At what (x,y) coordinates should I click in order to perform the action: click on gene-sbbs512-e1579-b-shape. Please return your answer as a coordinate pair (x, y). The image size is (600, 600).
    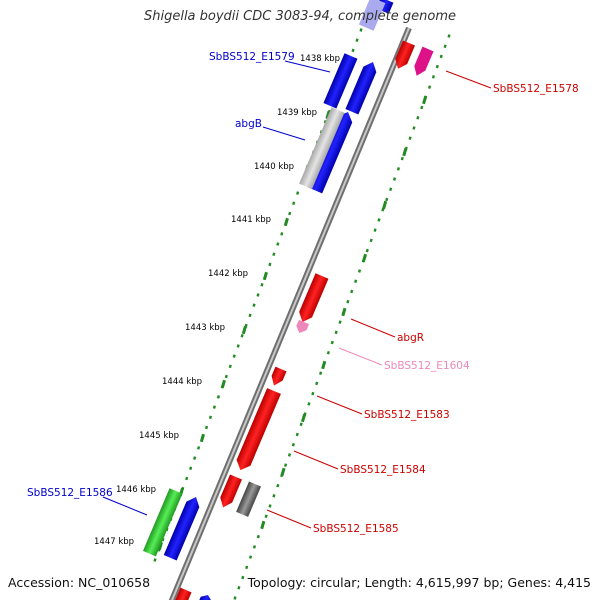
    Looking at the image, I should click on (362, 87).